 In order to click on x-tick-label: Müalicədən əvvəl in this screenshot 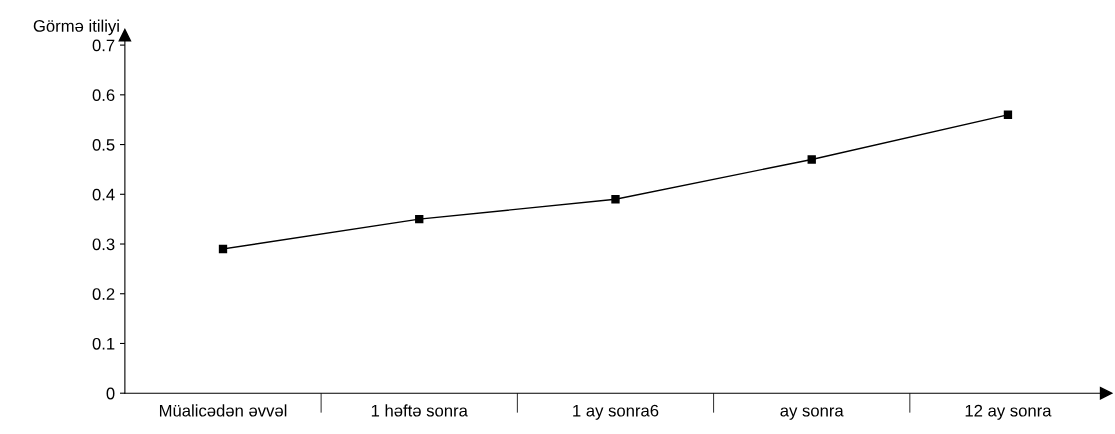, I will do `click(223, 410)`.